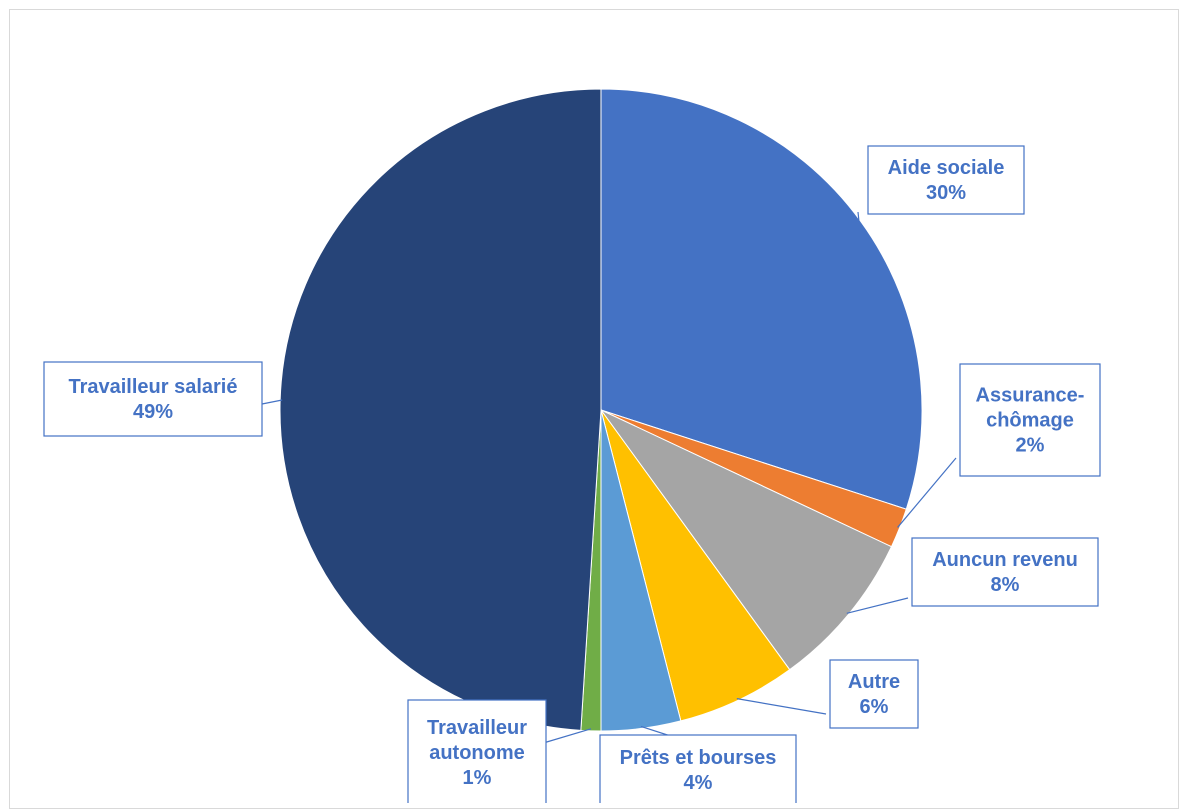 This screenshot has width=1188, height=809. I want to click on data-label-text-2: Auncun revenu, so click(1005, 560).